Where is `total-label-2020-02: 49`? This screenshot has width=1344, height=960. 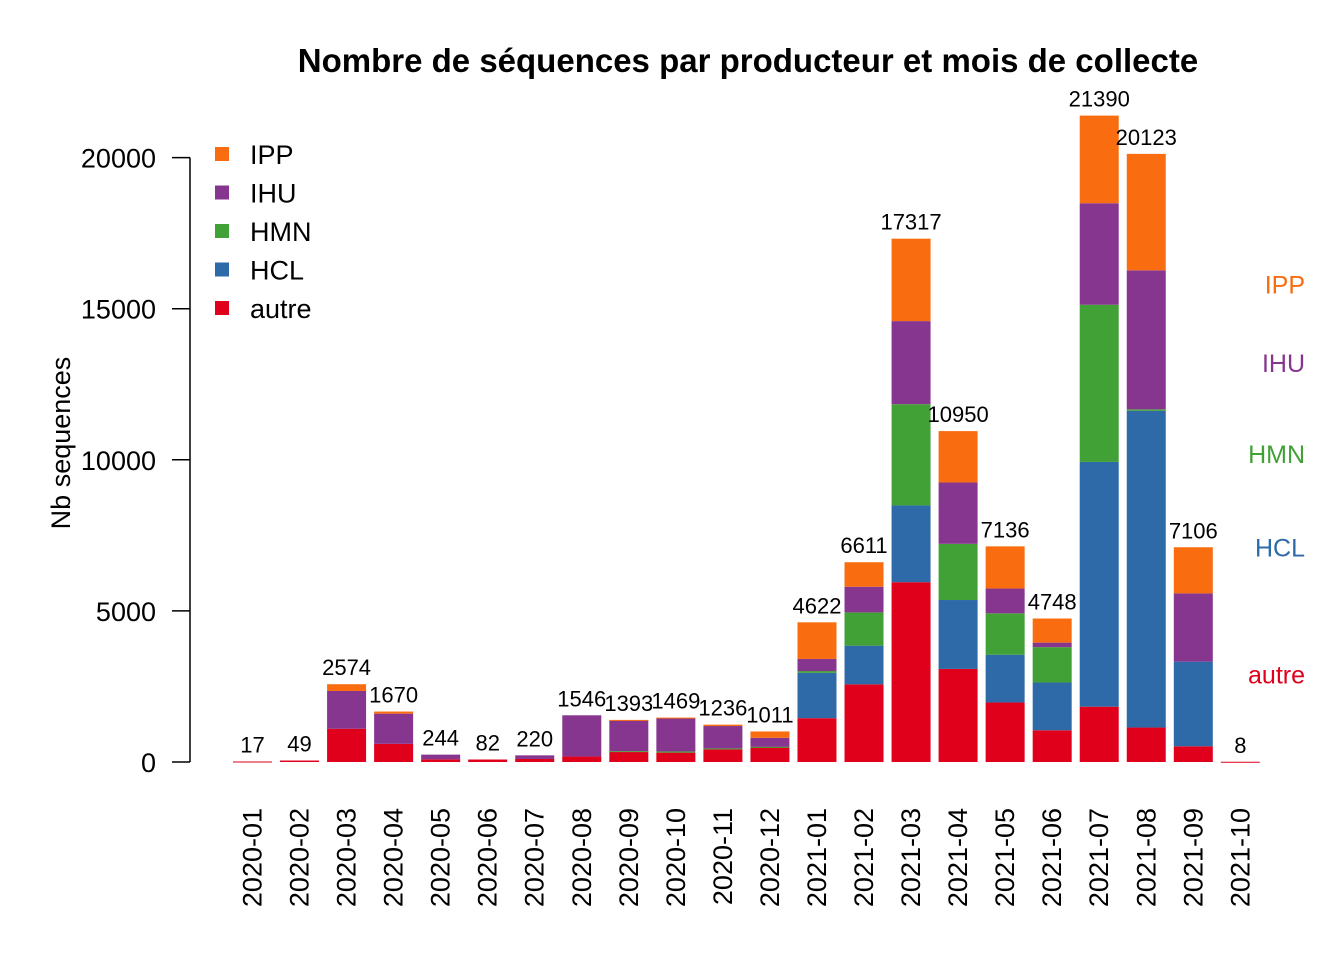 total-label-2020-02: 49 is located at coordinates (299, 744).